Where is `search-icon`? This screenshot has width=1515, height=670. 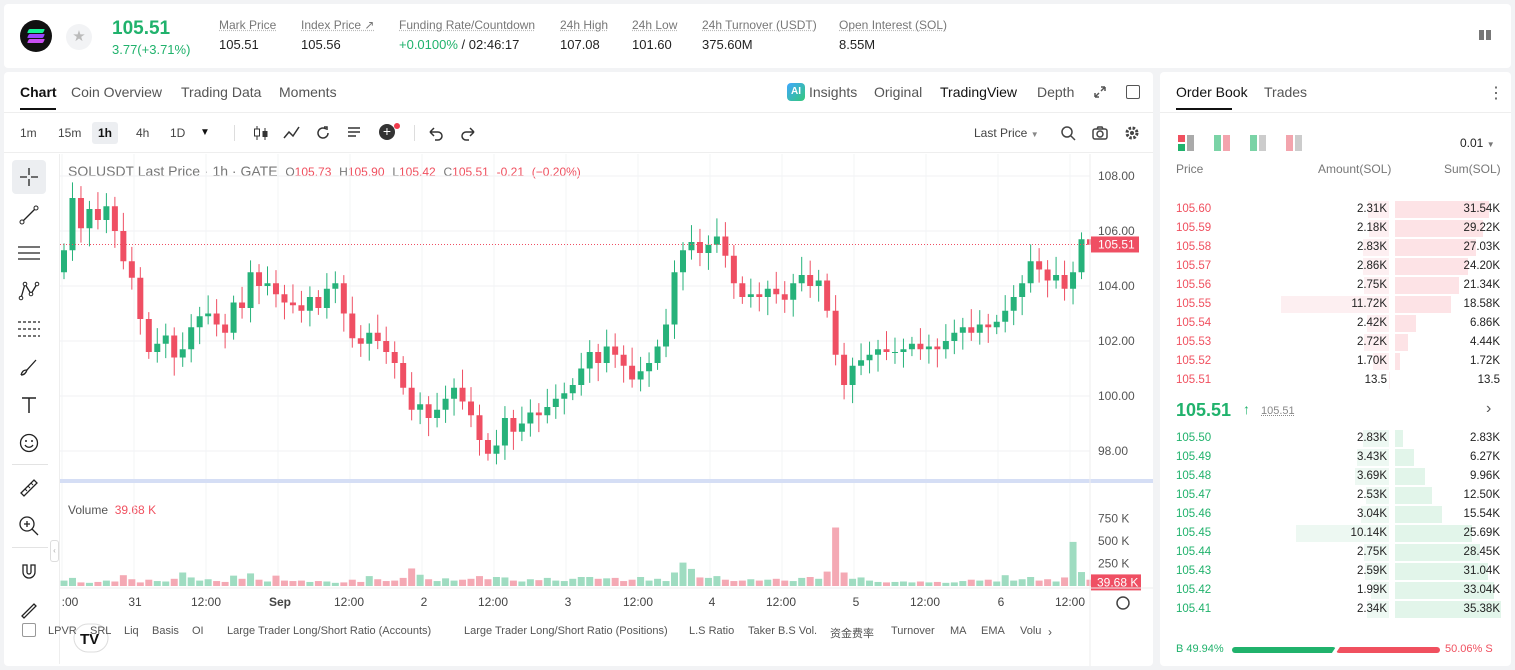
search-icon is located at coordinates (1068, 134).